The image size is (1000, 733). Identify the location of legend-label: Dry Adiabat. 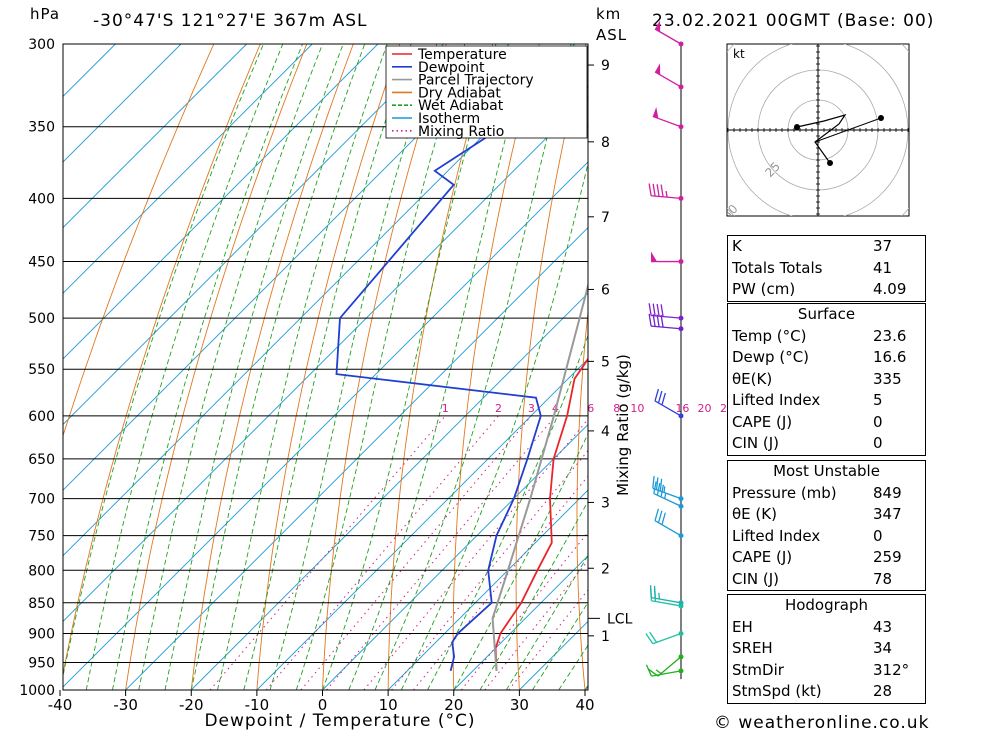
(459, 93).